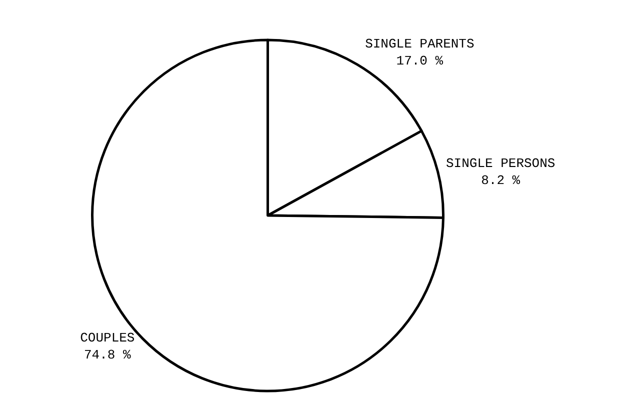 This screenshot has width=635, height=401. What do you see at coordinates (501, 164) in the screenshot?
I see `slice-label: SINGLE PERSONS` at bounding box center [501, 164].